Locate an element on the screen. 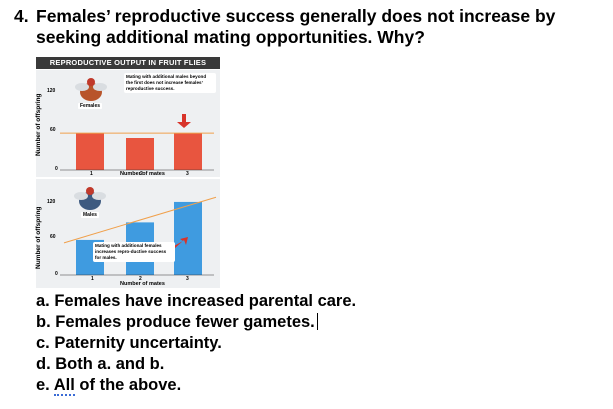 The height and width of the screenshot is (409, 613). text-cursor is located at coordinates (317, 321).